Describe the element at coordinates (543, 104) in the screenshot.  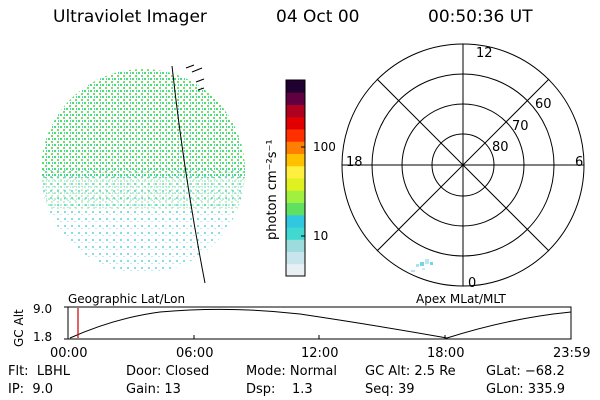
I see `lat-label-60: 60` at that location.